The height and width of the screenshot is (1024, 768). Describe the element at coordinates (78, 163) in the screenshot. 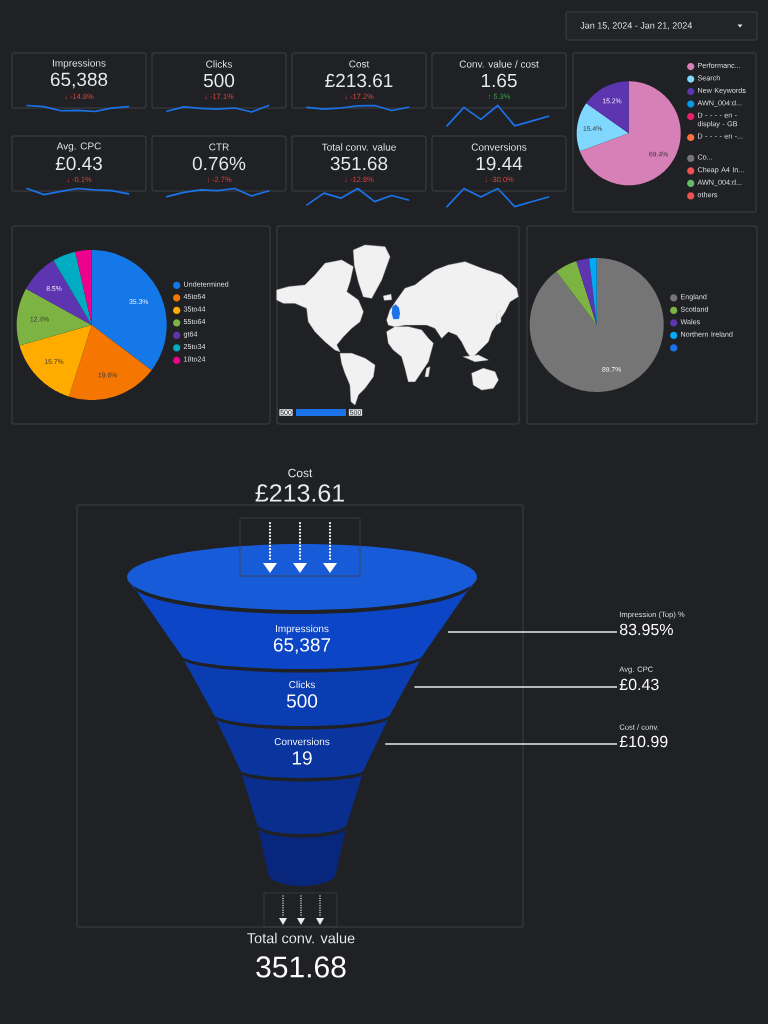

I see `chart-subtitle: £0.43` at that location.